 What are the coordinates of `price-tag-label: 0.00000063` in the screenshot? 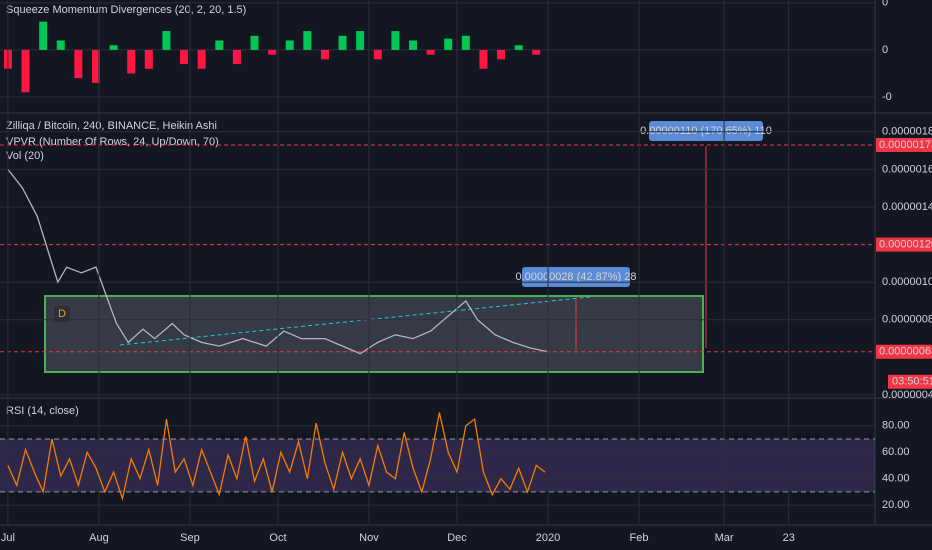 It's located at (905, 352).